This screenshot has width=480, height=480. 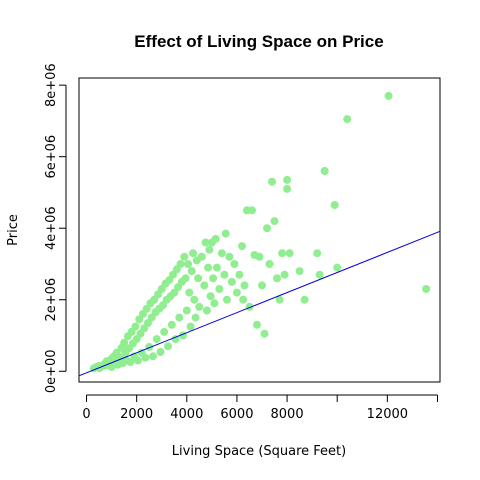 What do you see at coordinates (387, 414) in the screenshot?
I see `x-tick-label: 12000` at bounding box center [387, 414].